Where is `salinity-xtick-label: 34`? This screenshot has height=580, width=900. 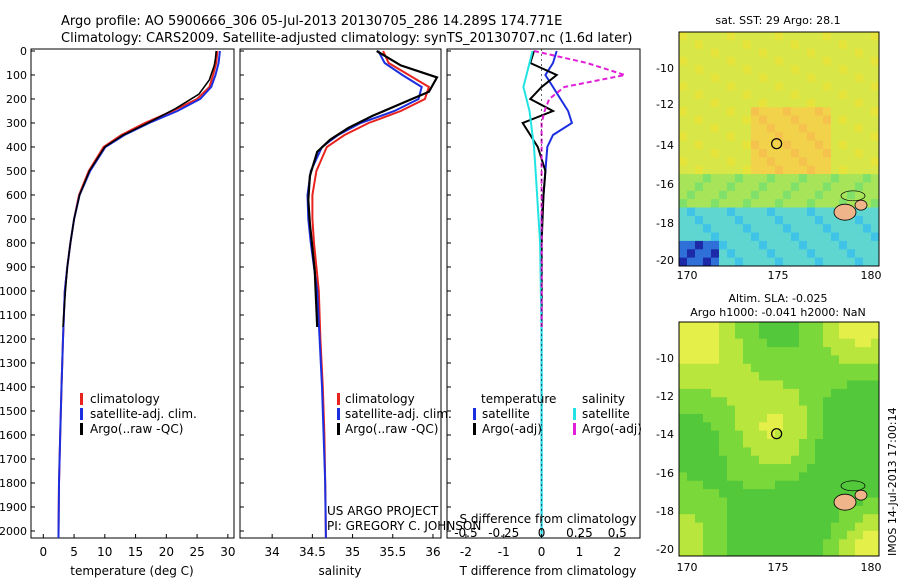
salinity-xtick-label: 34 is located at coordinates (272, 552).